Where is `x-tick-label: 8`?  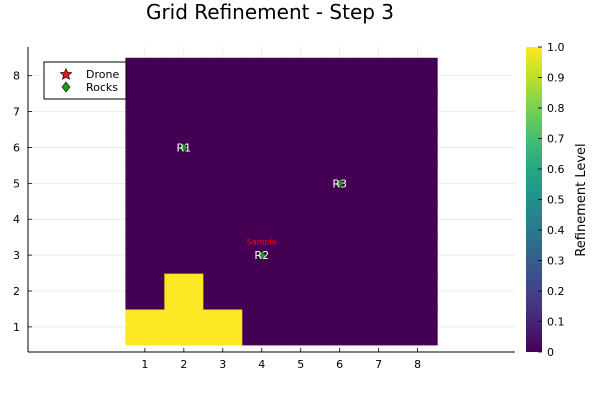 x-tick-label: 8 is located at coordinates (417, 364).